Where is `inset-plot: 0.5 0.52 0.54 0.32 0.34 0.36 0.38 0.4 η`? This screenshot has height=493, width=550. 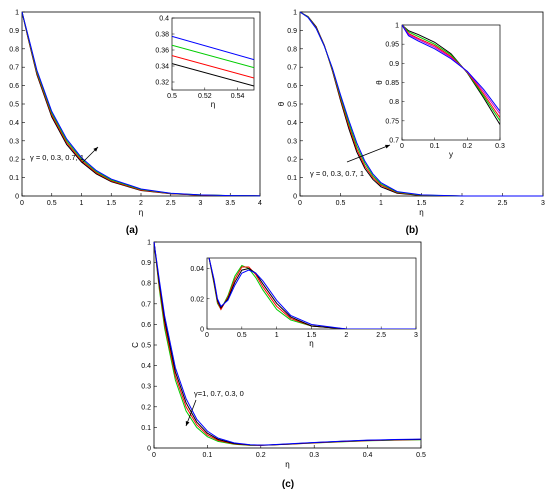 inset-plot: 0.5 0.52 0.54 0.32 0.34 0.36 0.38 0.4 η is located at coordinates (205, 62).